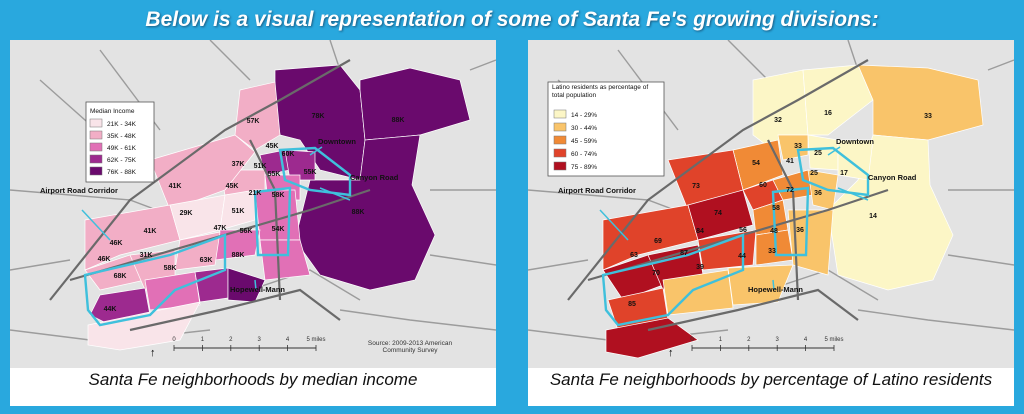 The image size is (1024, 414). I want to click on area-label-88k-east: 88K, so click(358, 212).